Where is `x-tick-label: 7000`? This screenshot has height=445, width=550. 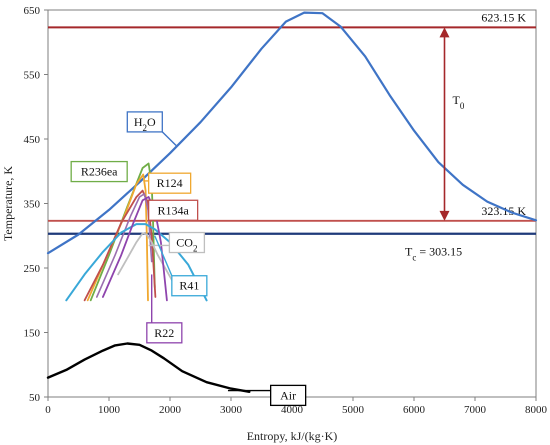 x-tick-label: 7000 is located at coordinates (475, 410).